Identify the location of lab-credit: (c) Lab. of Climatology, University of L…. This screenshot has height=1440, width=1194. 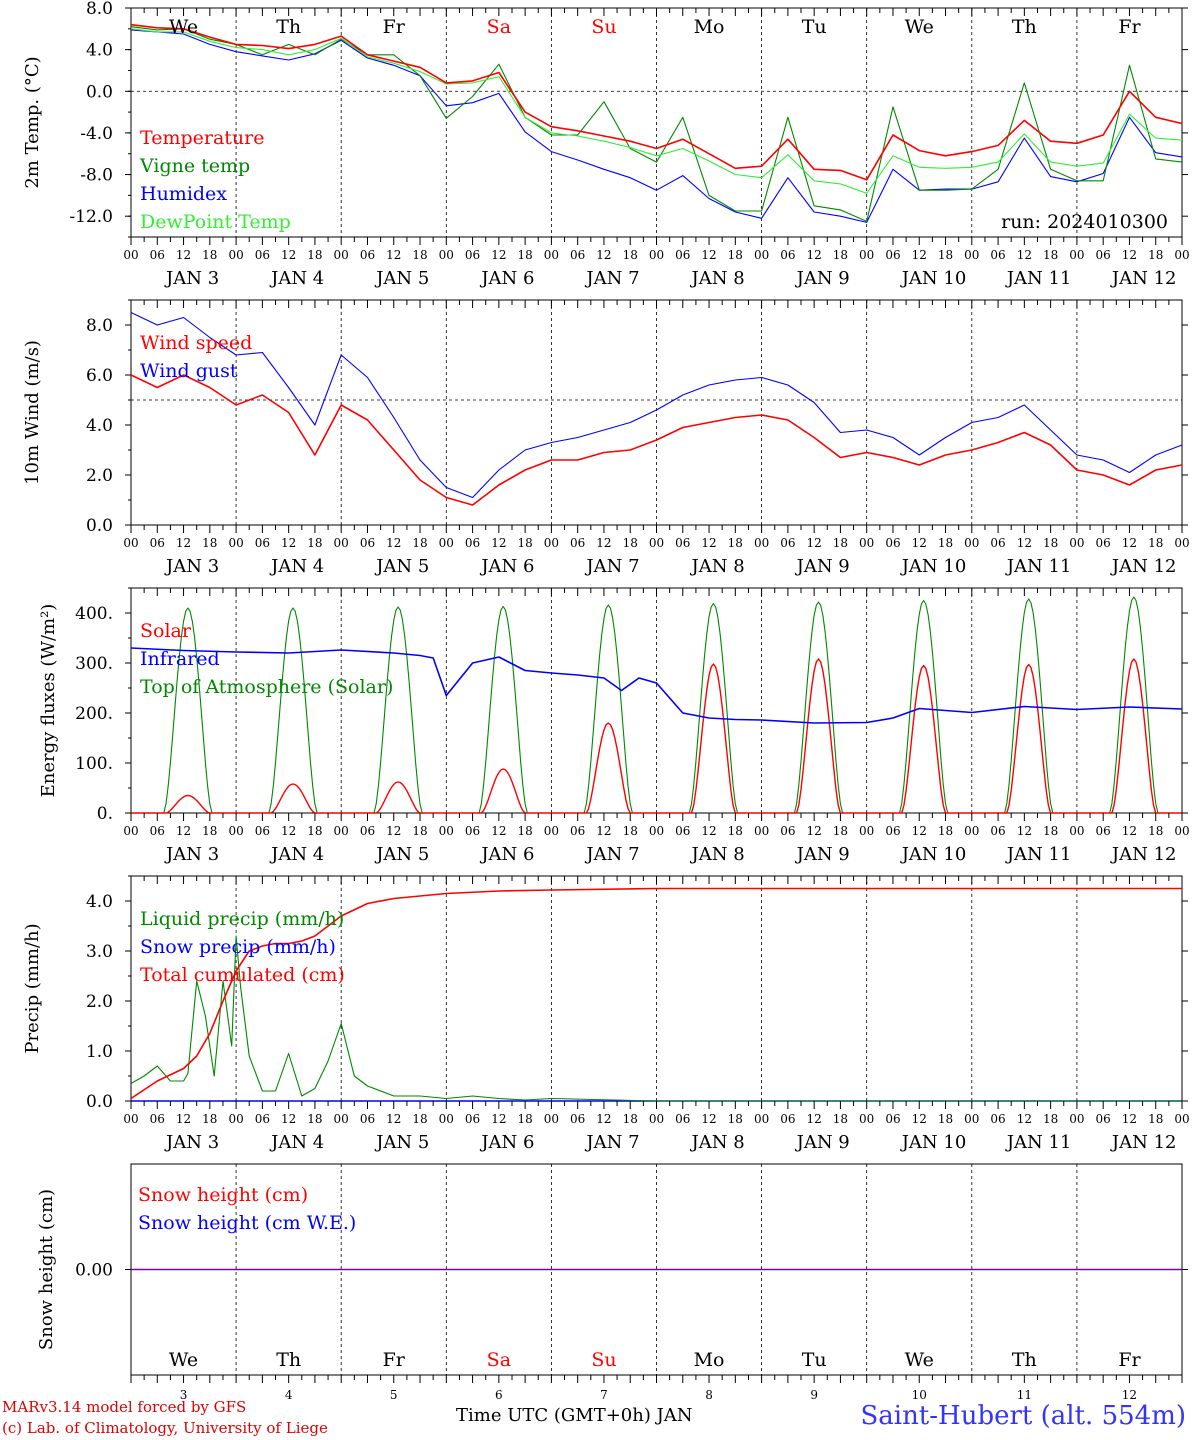
(165, 1428).